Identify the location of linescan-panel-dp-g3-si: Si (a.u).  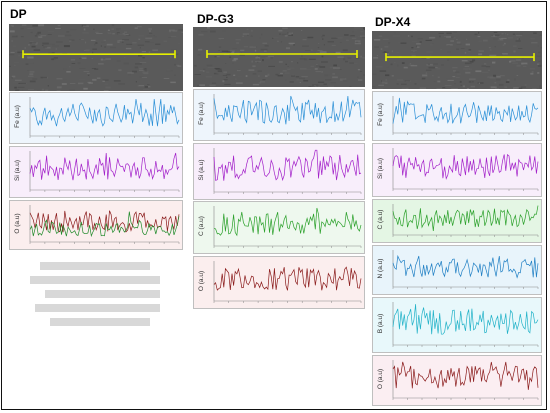
(279, 171).